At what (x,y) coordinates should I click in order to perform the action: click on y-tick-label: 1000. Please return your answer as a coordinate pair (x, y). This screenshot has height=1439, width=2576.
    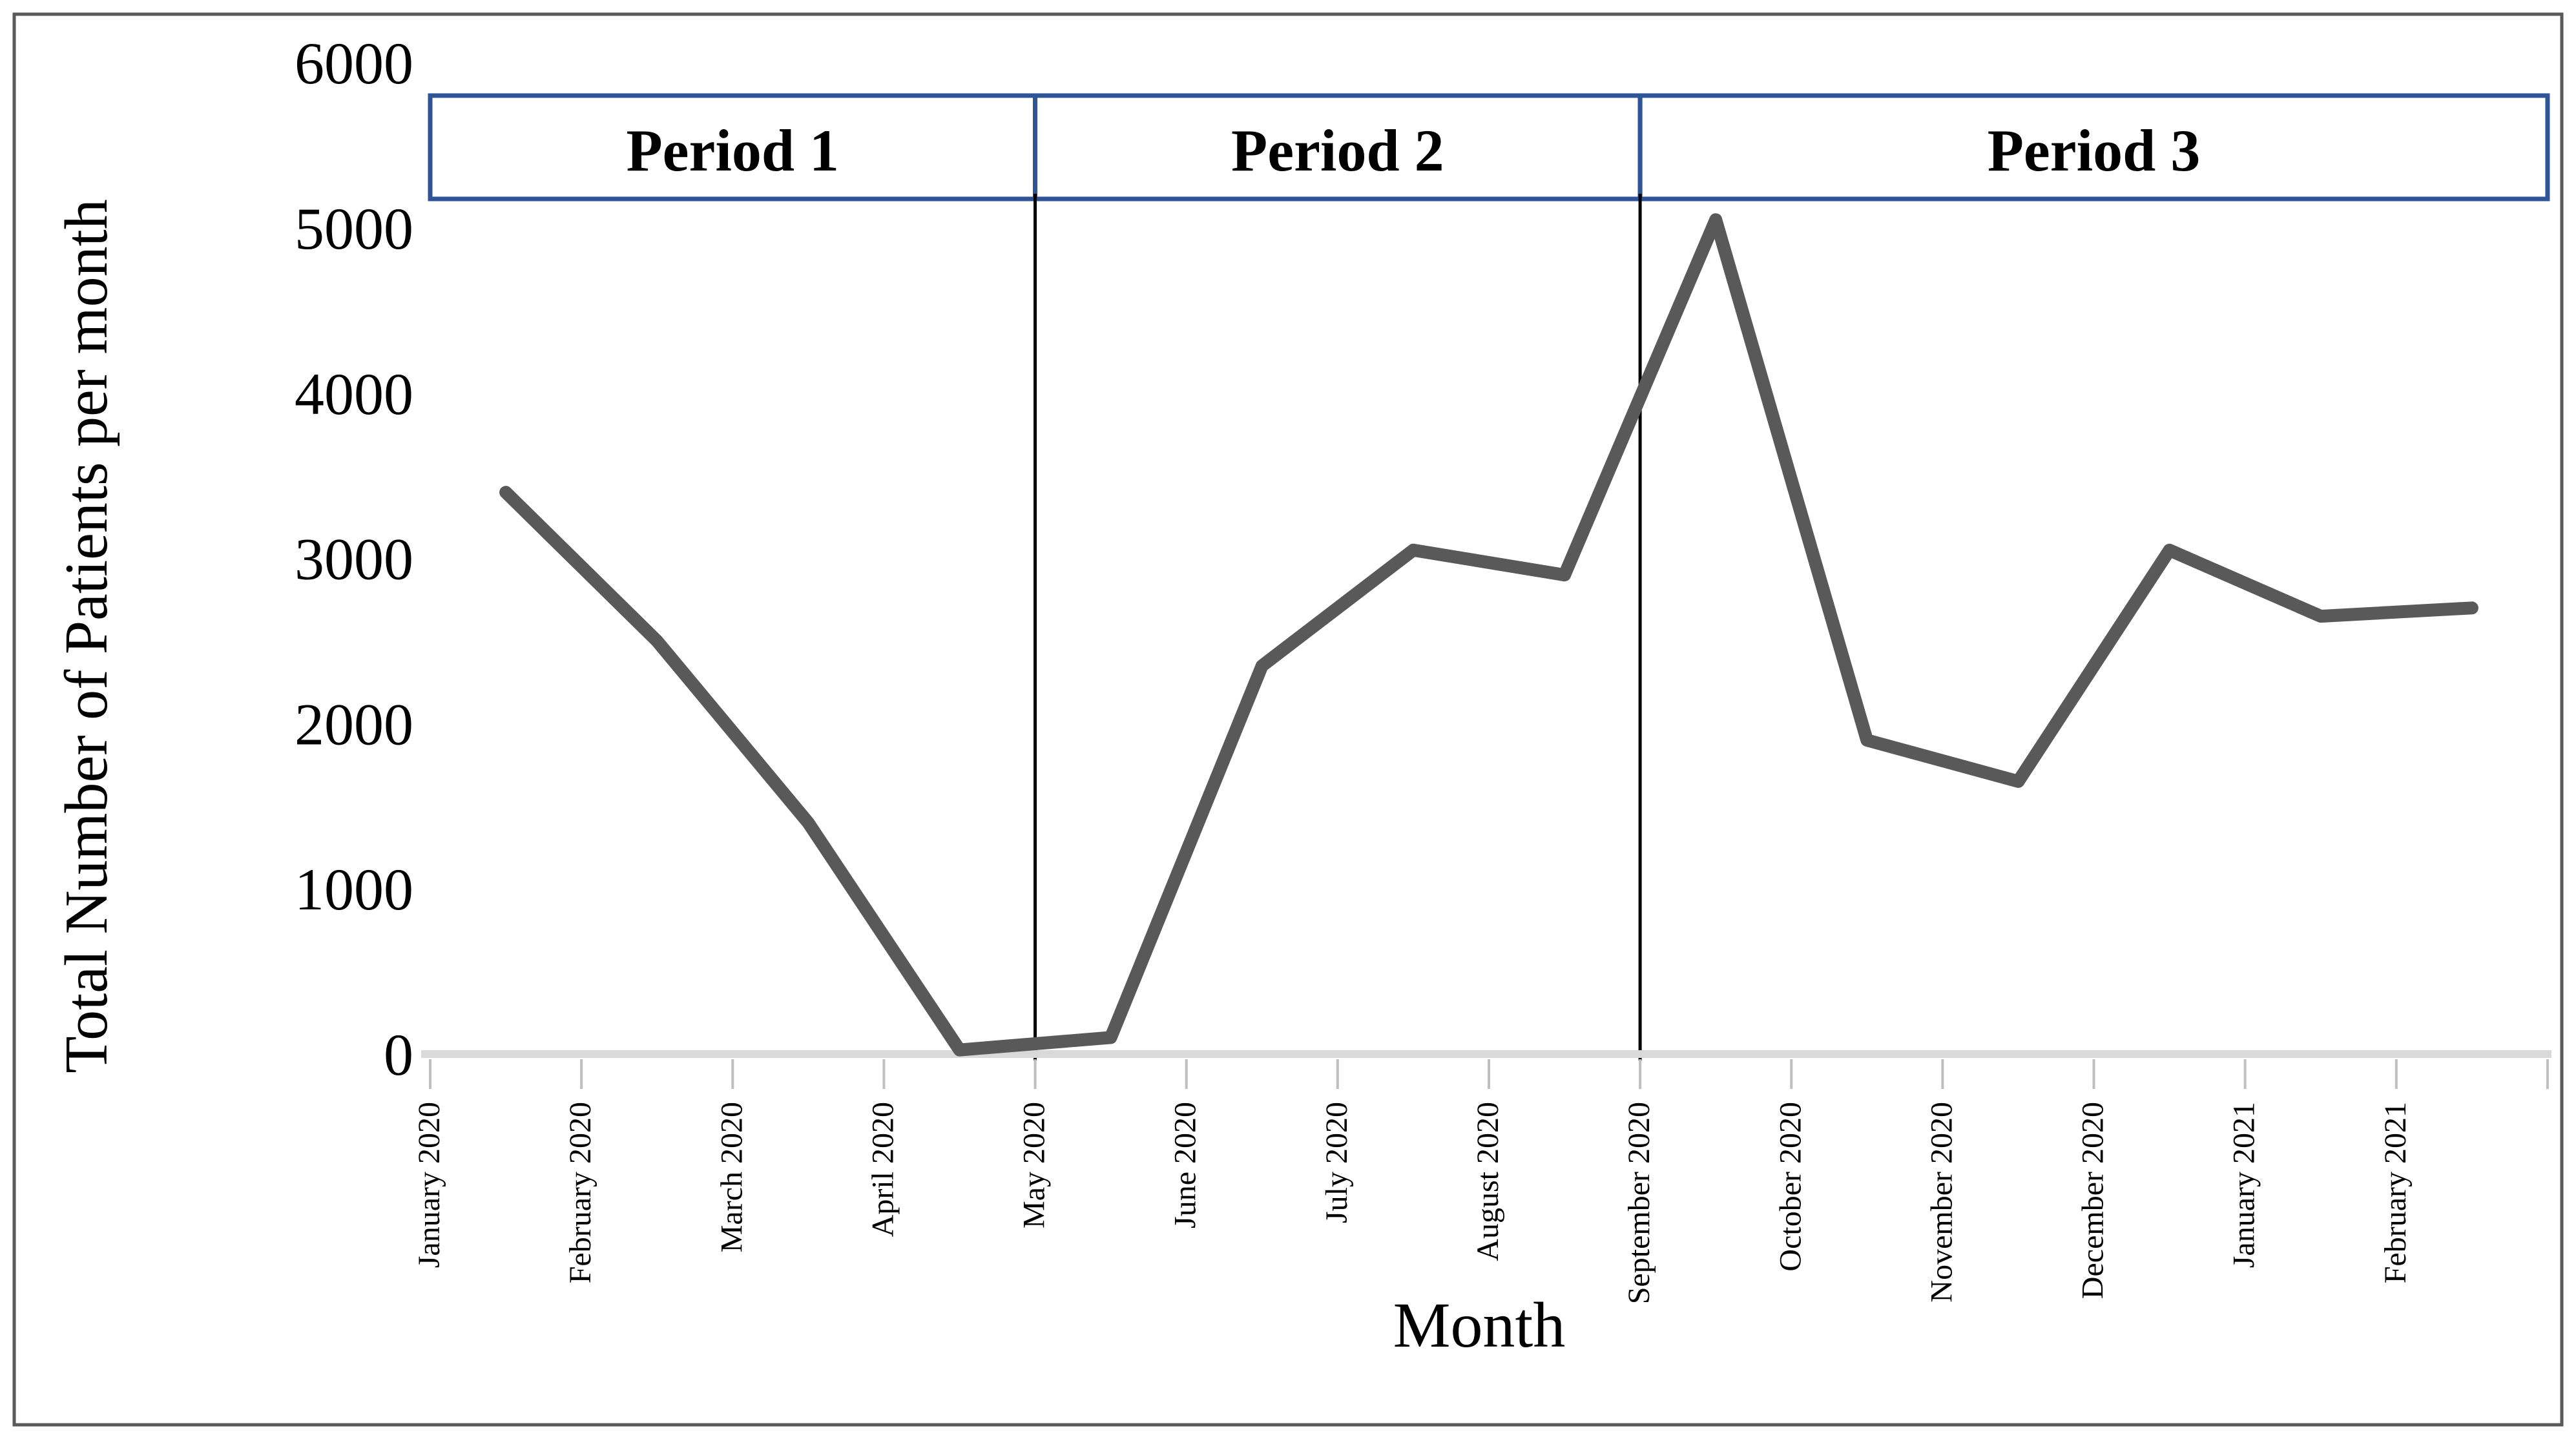
    Looking at the image, I should click on (354, 889).